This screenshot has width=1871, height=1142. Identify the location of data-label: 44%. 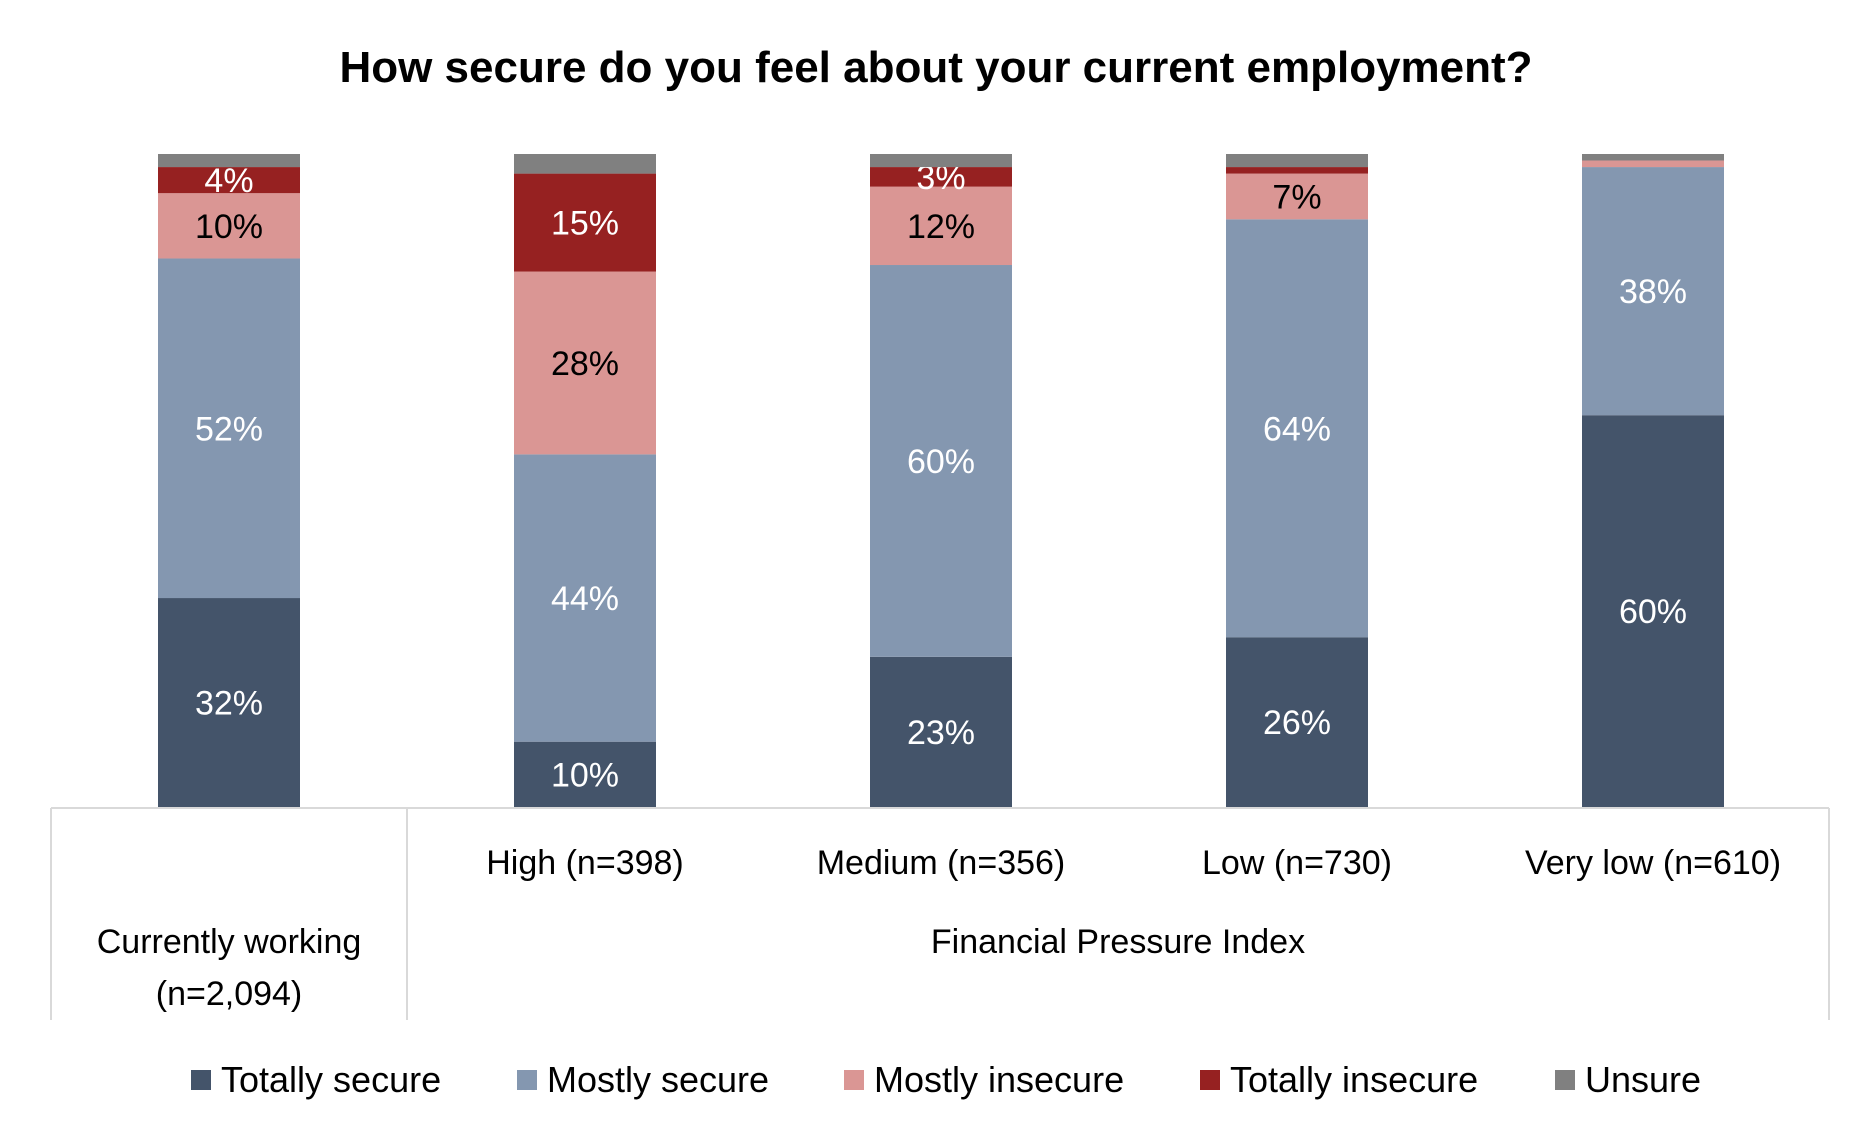
(585, 599).